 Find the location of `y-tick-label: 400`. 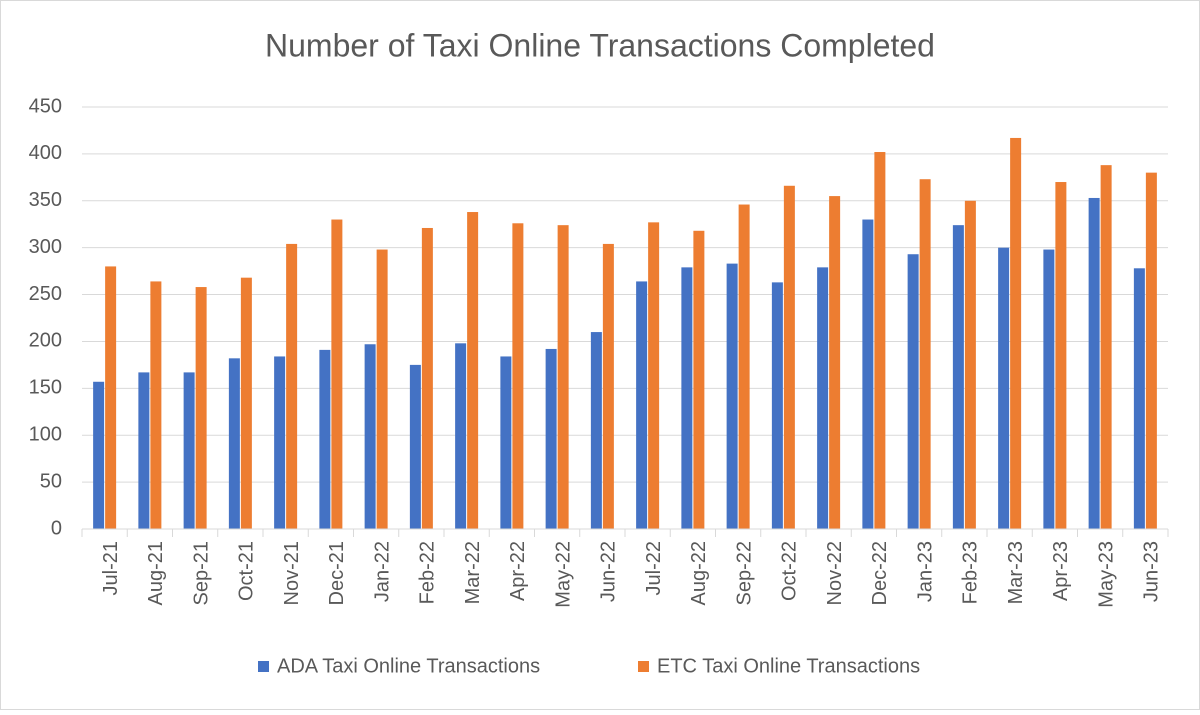

y-tick-label: 400 is located at coordinates (45, 153).